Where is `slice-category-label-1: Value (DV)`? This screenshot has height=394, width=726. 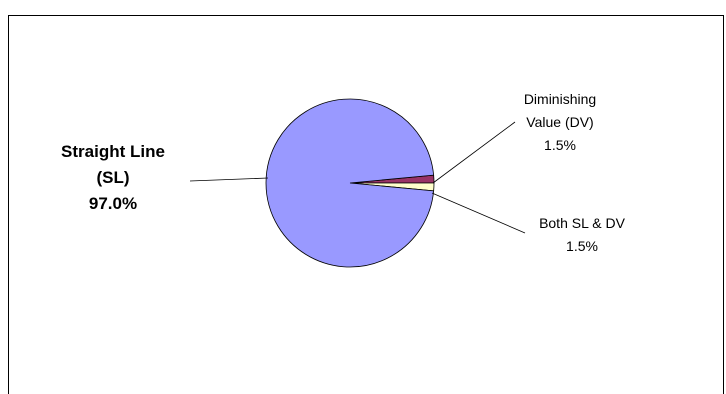 slice-category-label-1: Value (DV) is located at coordinates (559, 122).